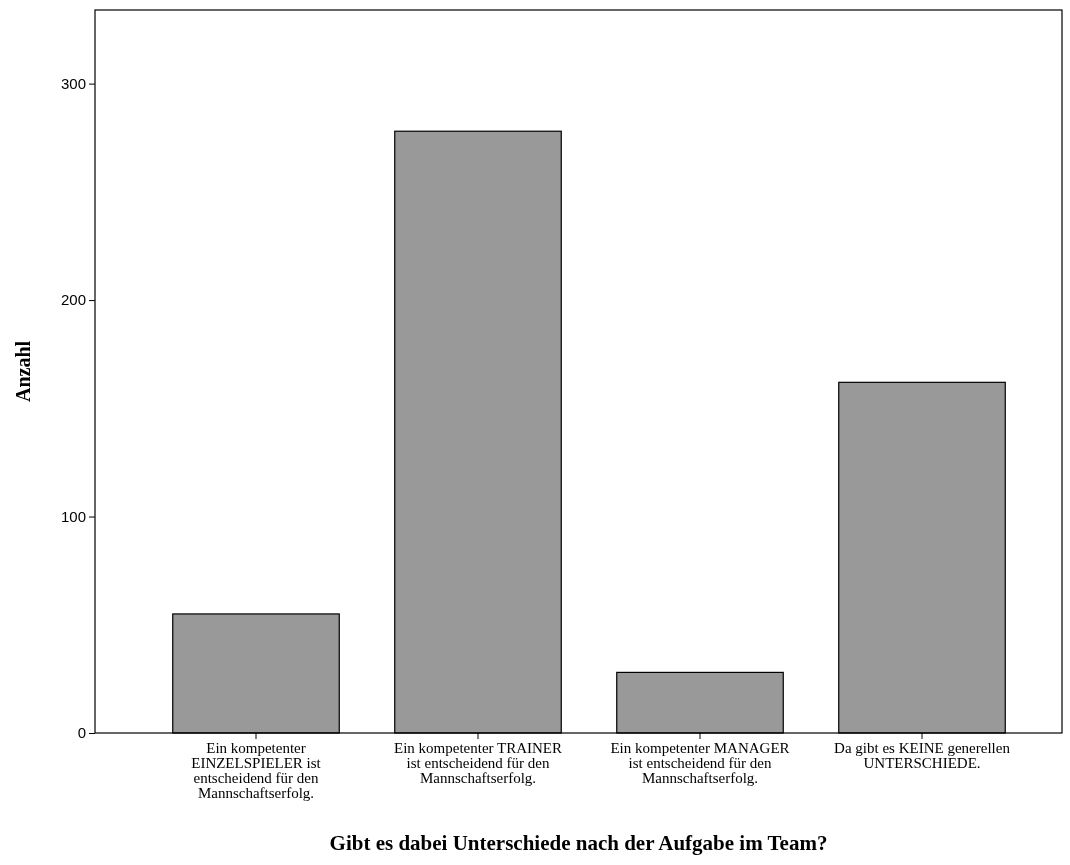  Describe the element at coordinates (922, 755) in the screenshot. I see `x-tick-label: Da gibt es KEINE generellen UNTERSCHIEDE.` at that location.